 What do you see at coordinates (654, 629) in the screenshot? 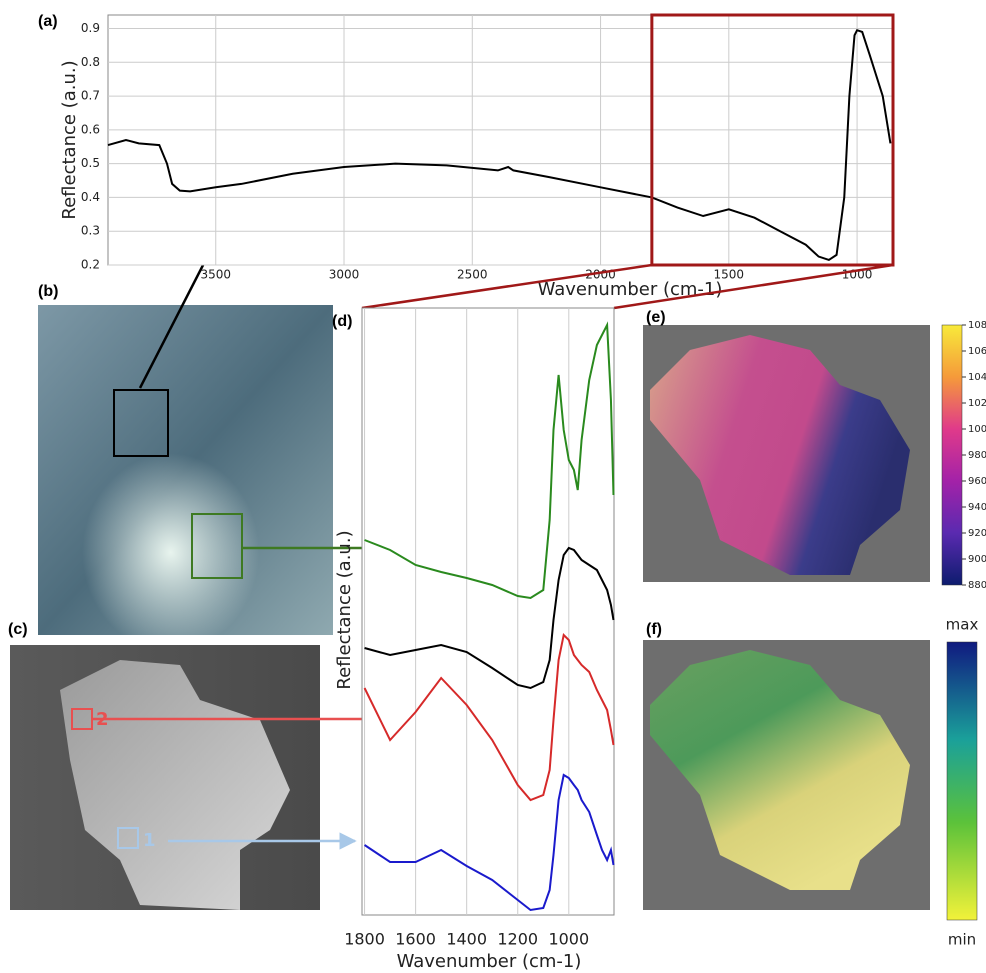
I see `panel-label: (f)` at bounding box center [654, 629].